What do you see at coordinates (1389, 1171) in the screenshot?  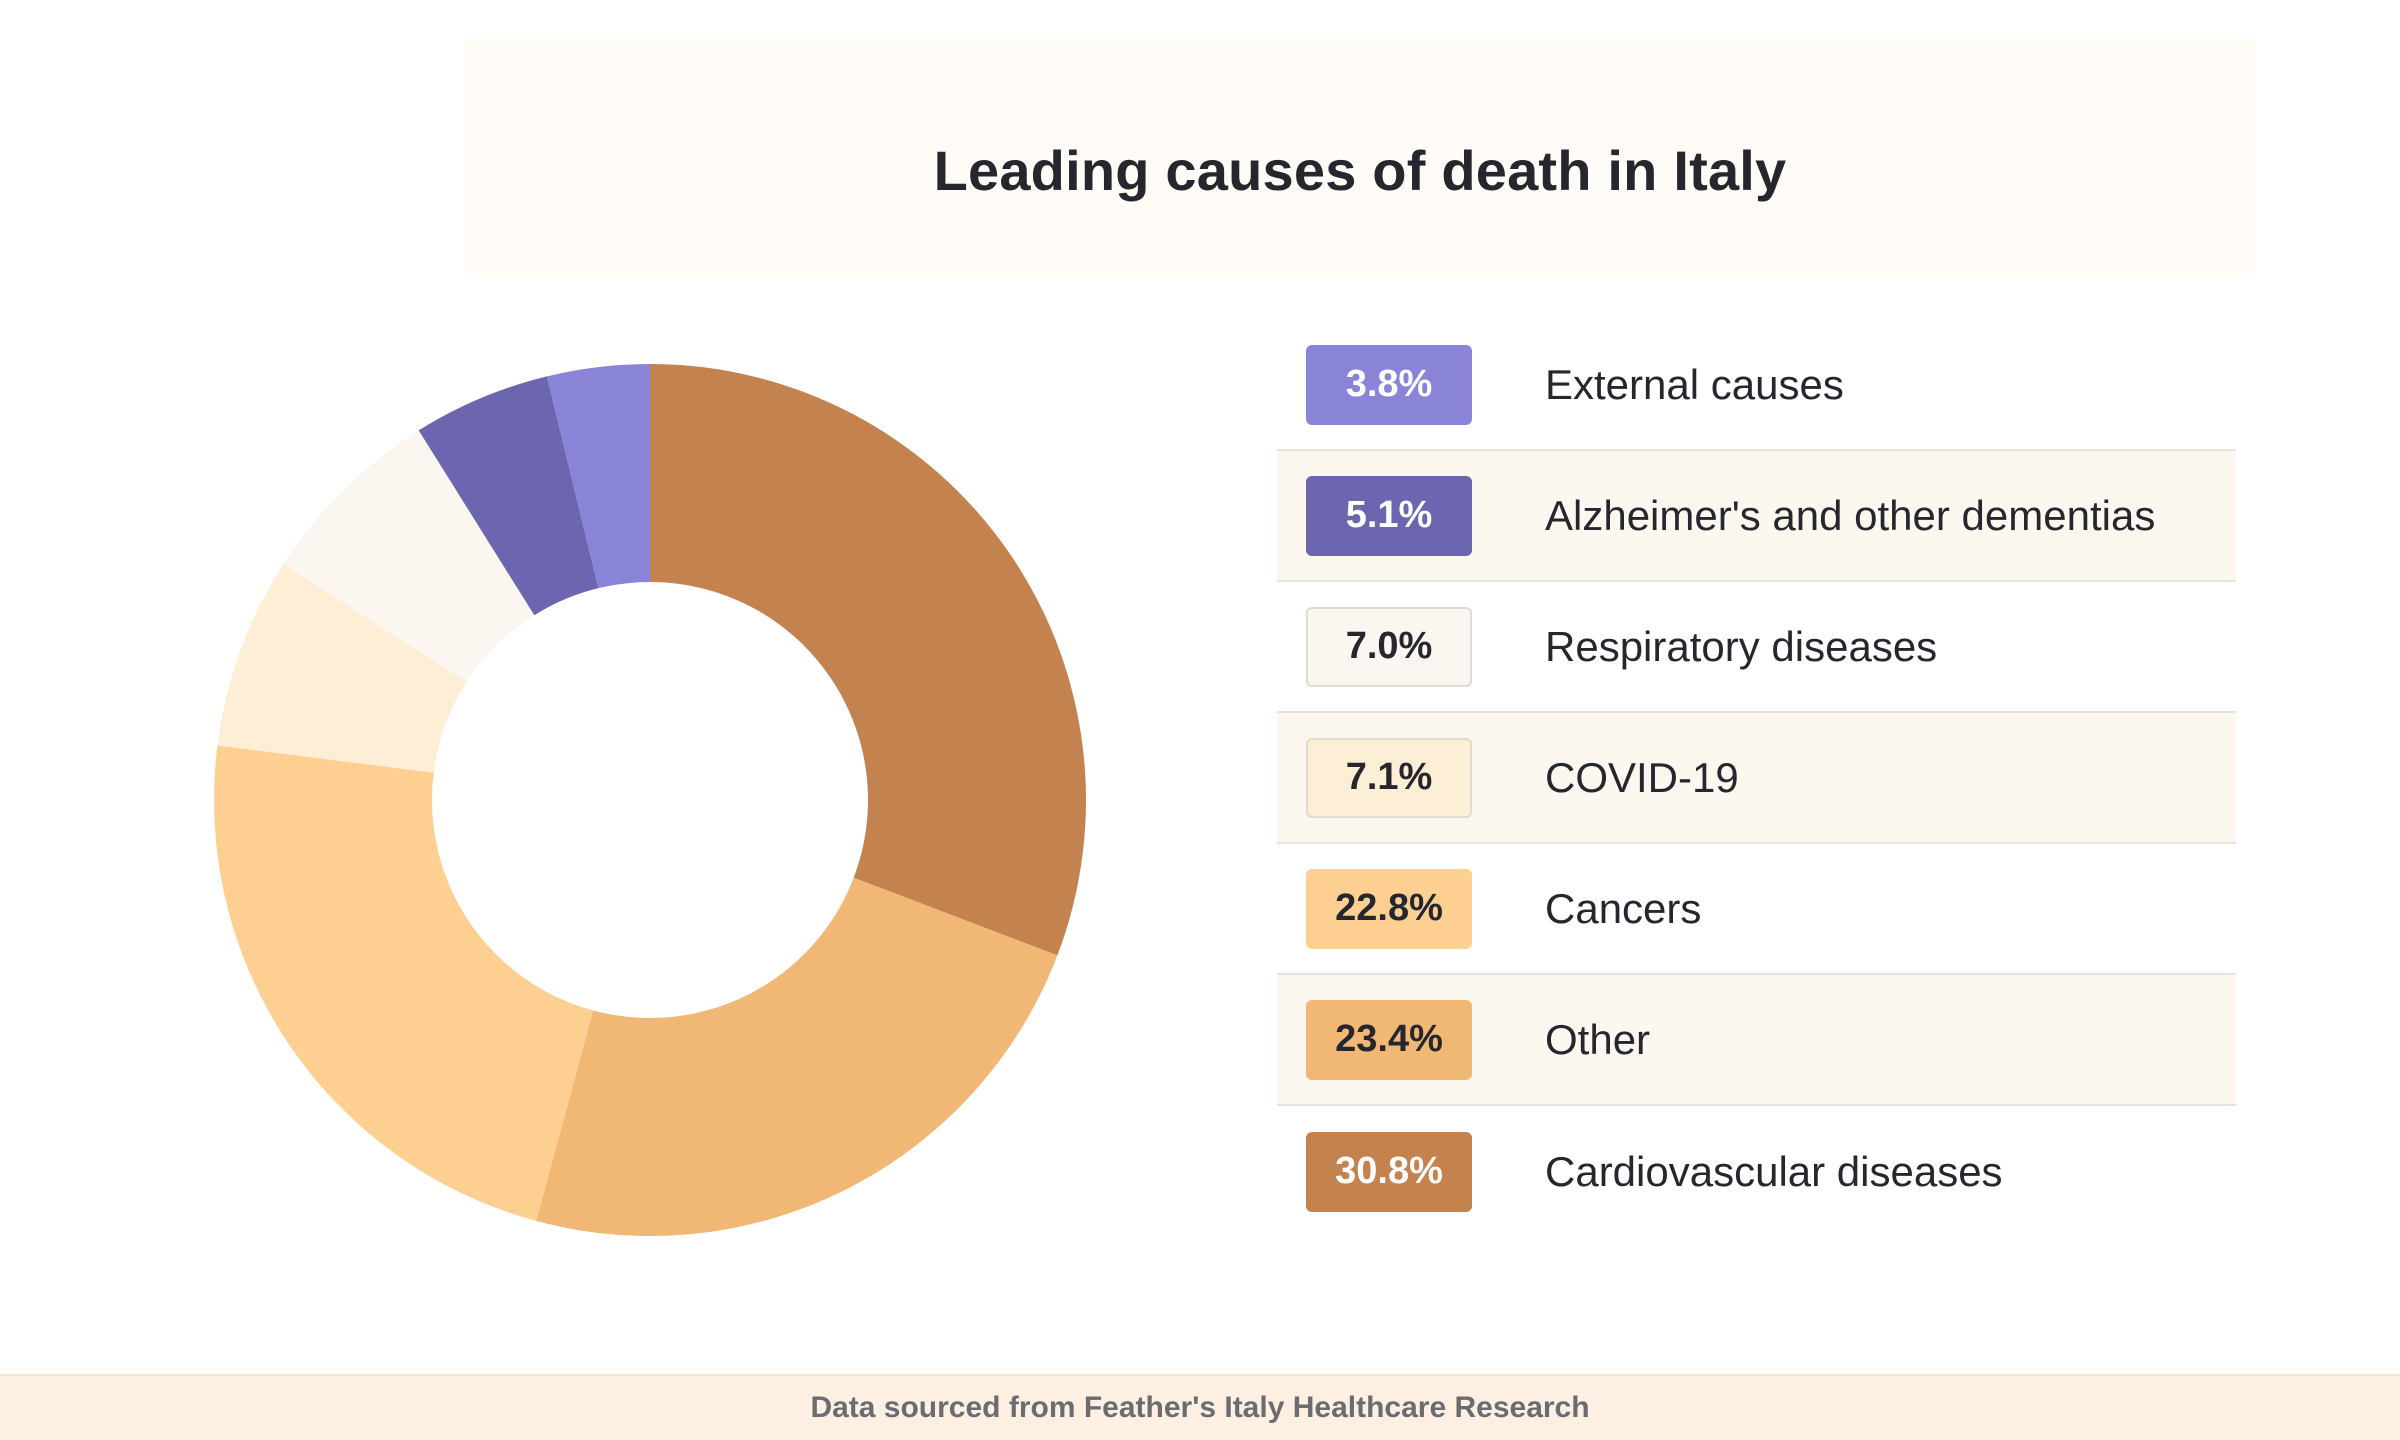 I see `legend-value-badge: 30.8%` at bounding box center [1389, 1171].